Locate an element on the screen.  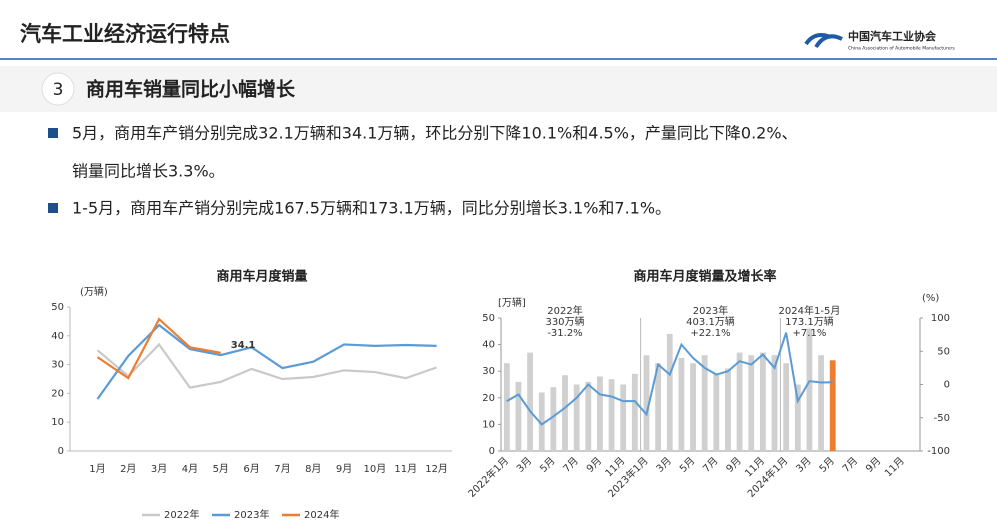
annotation: 2022年 is located at coordinates (564, 310).